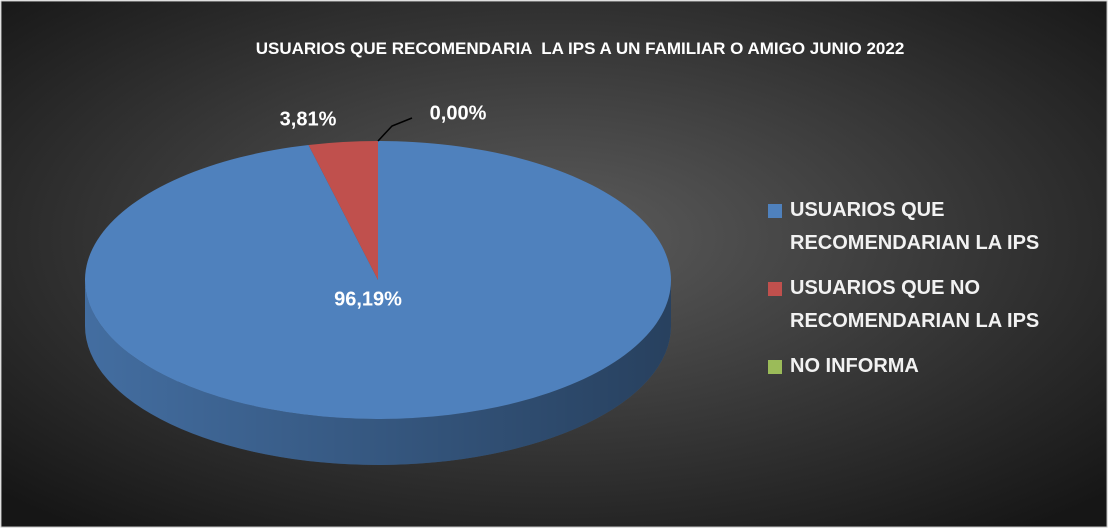 This screenshot has width=1110, height=529. What do you see at coordinates (308, 119) in the screenshot?
I see `data-label: 3,81%` at bounding box center [308, 119].